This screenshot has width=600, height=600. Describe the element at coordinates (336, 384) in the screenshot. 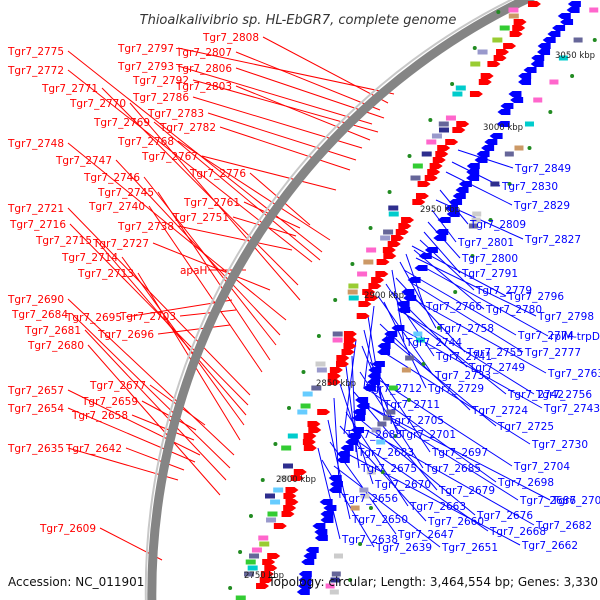

I see `kbp-position-label: 2850 kbp` at that location.